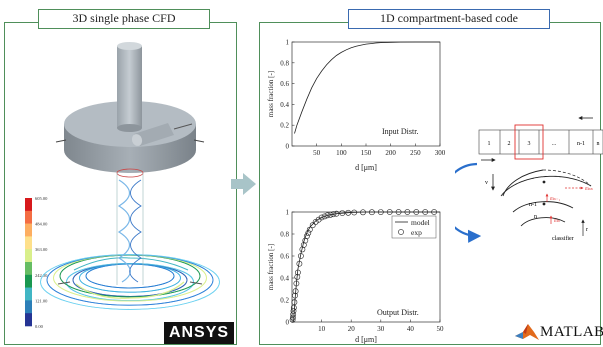  What do you see at coordinates (124, 19) in the screenshot?
I see `cfd-panel-title: 3D single phase CFD` at bounding box center [124, 19].